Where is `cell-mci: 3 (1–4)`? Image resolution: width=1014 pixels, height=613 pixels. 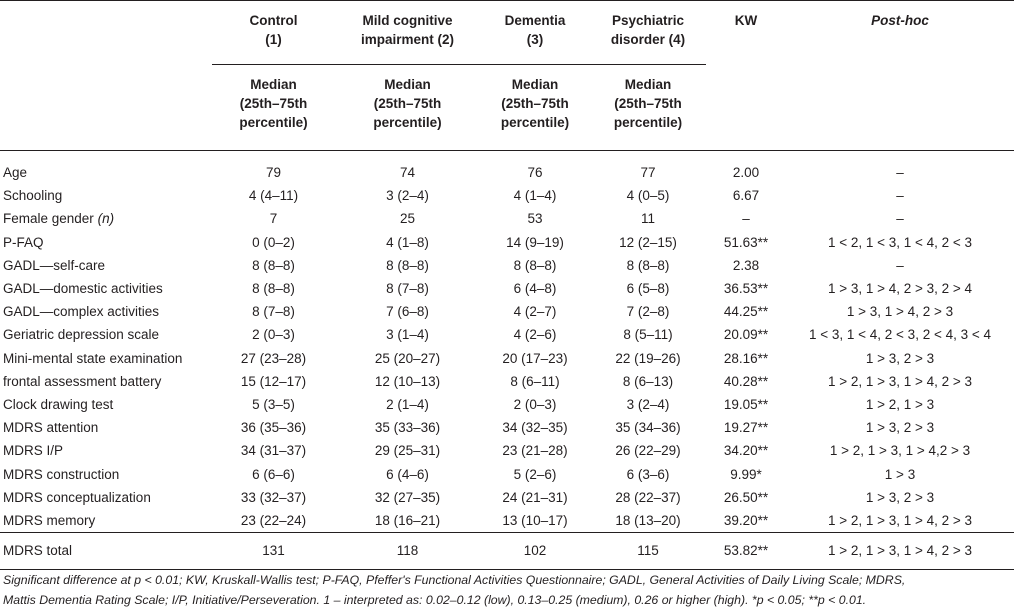 cell-mci: 3 (1–4) is located at coordinates (407, 335).